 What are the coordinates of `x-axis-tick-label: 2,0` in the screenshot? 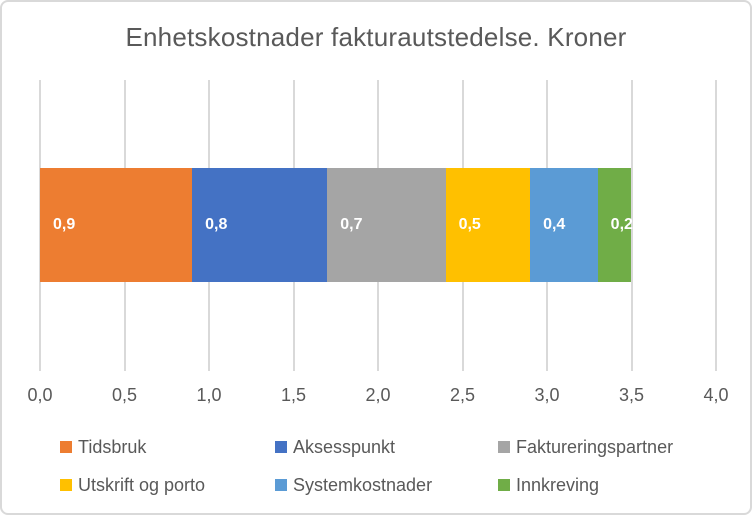 It's located at (378, 395).